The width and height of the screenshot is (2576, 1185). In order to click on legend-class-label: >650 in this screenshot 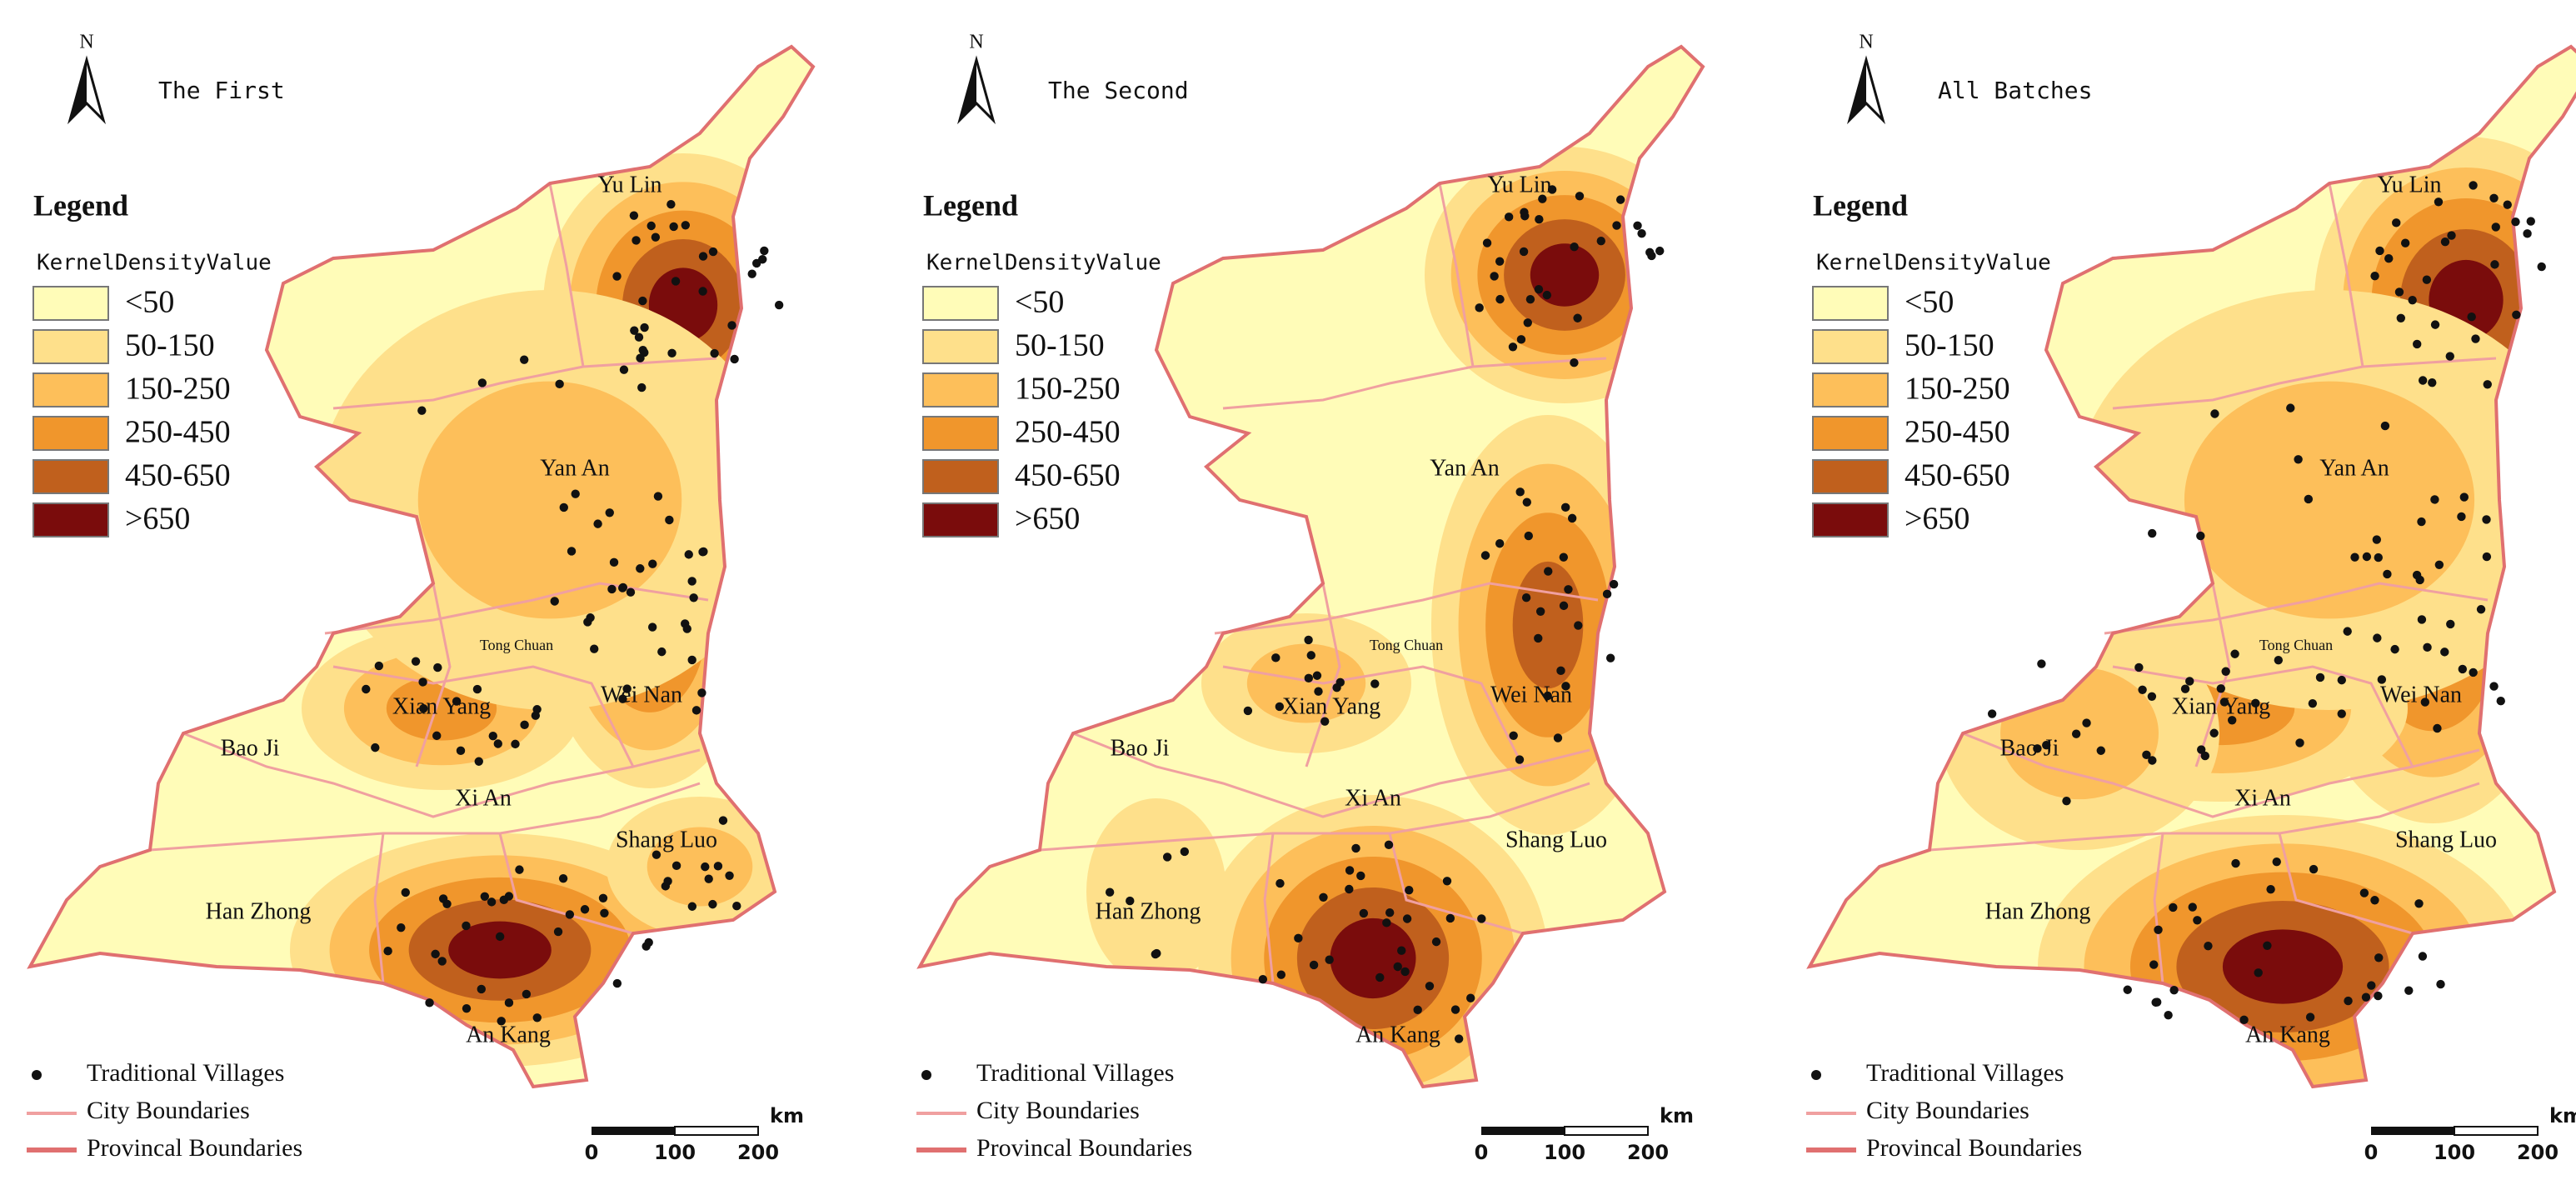, I will do `click(1937, 519)`.